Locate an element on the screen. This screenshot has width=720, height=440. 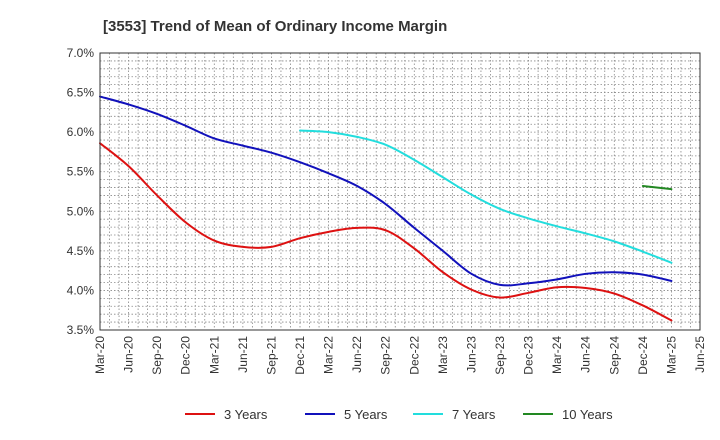
x-tick-label: Jun-23 is located at coordinates (471, 354).